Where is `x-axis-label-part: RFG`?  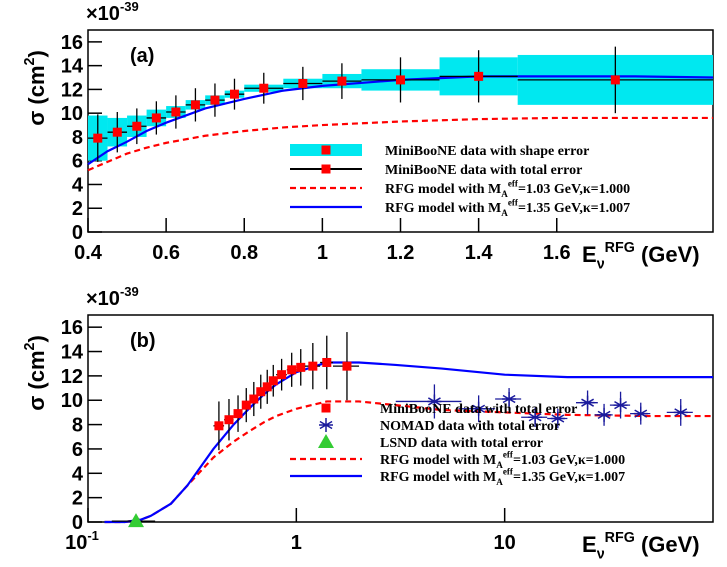
x-axis-label-part: RFG is located at coordinates (620, 538).